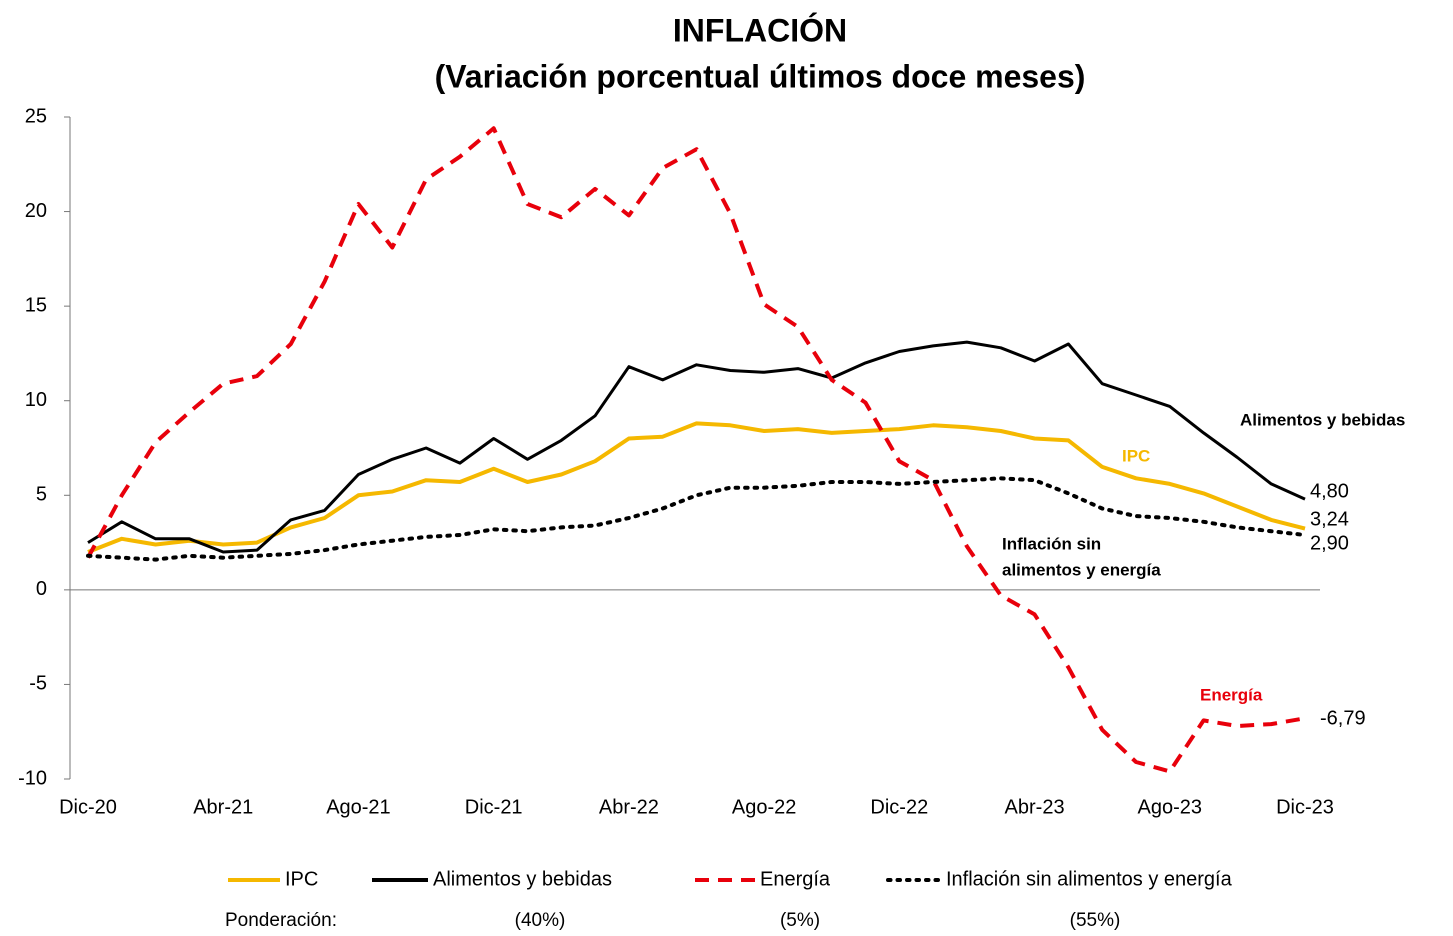 This screenshot has height=936, width=1453. What do you see at coordinates (223, 807) in the screenshot?
I see `x-tick-label: Abr-21` at bounding box center [223, 807].